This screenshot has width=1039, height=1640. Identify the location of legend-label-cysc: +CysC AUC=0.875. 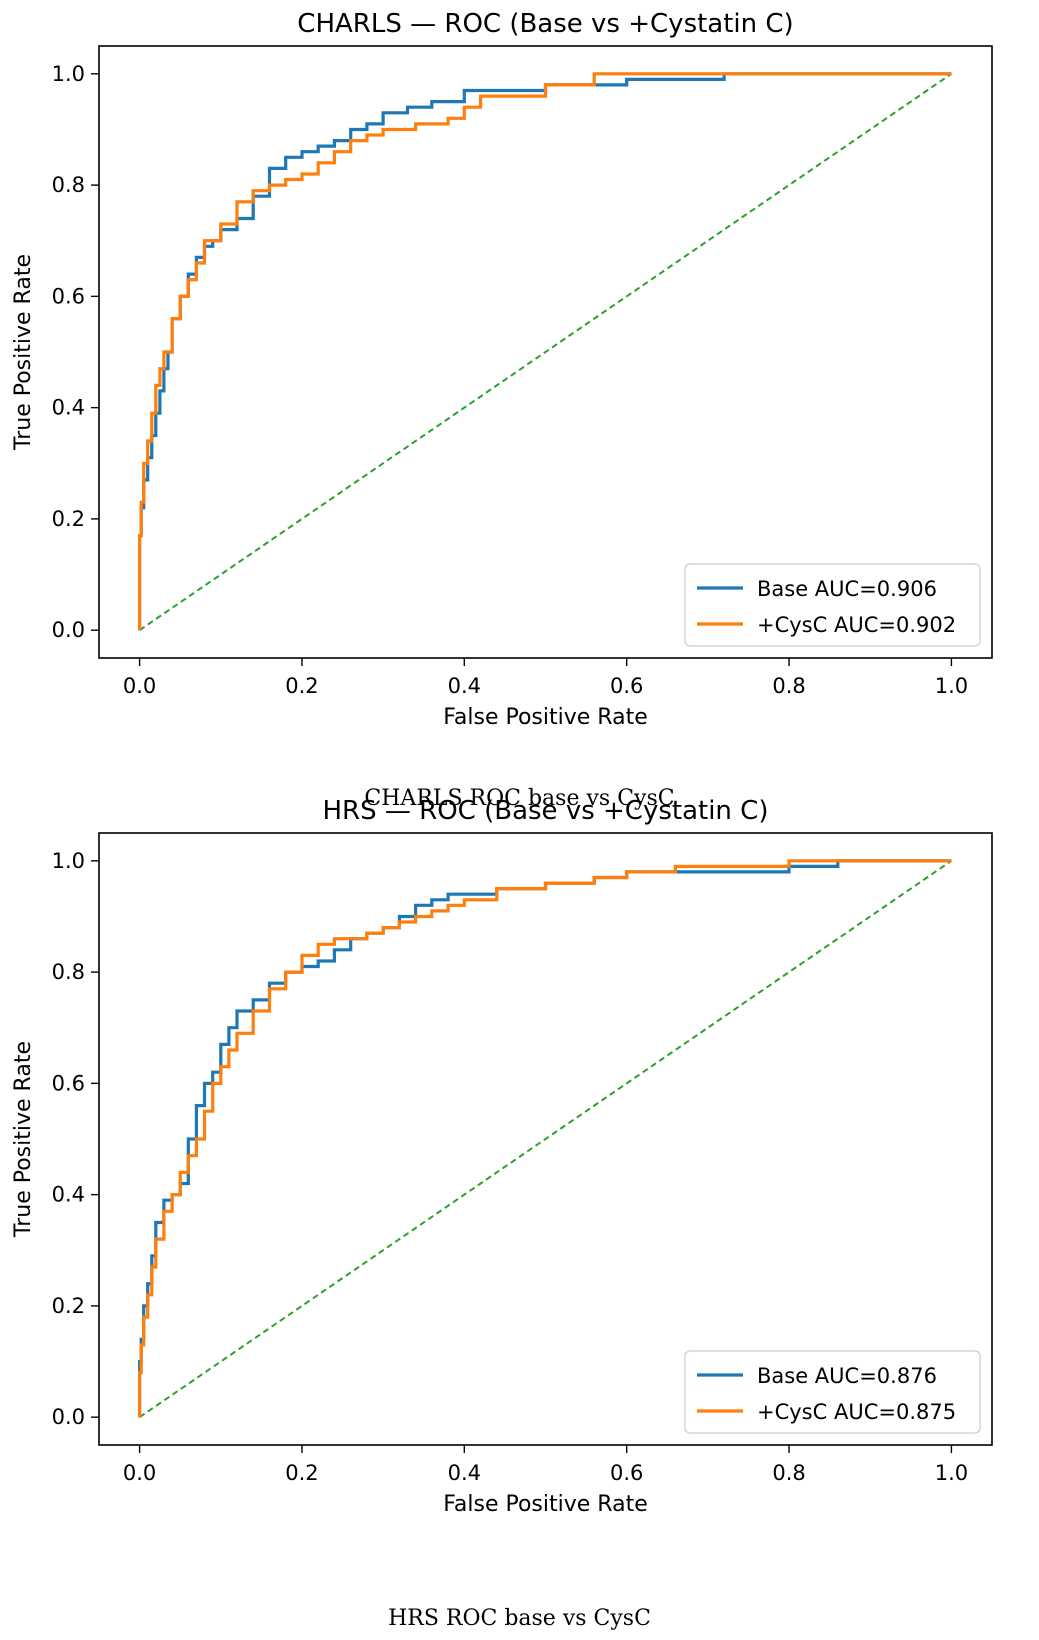
(856, 1412).